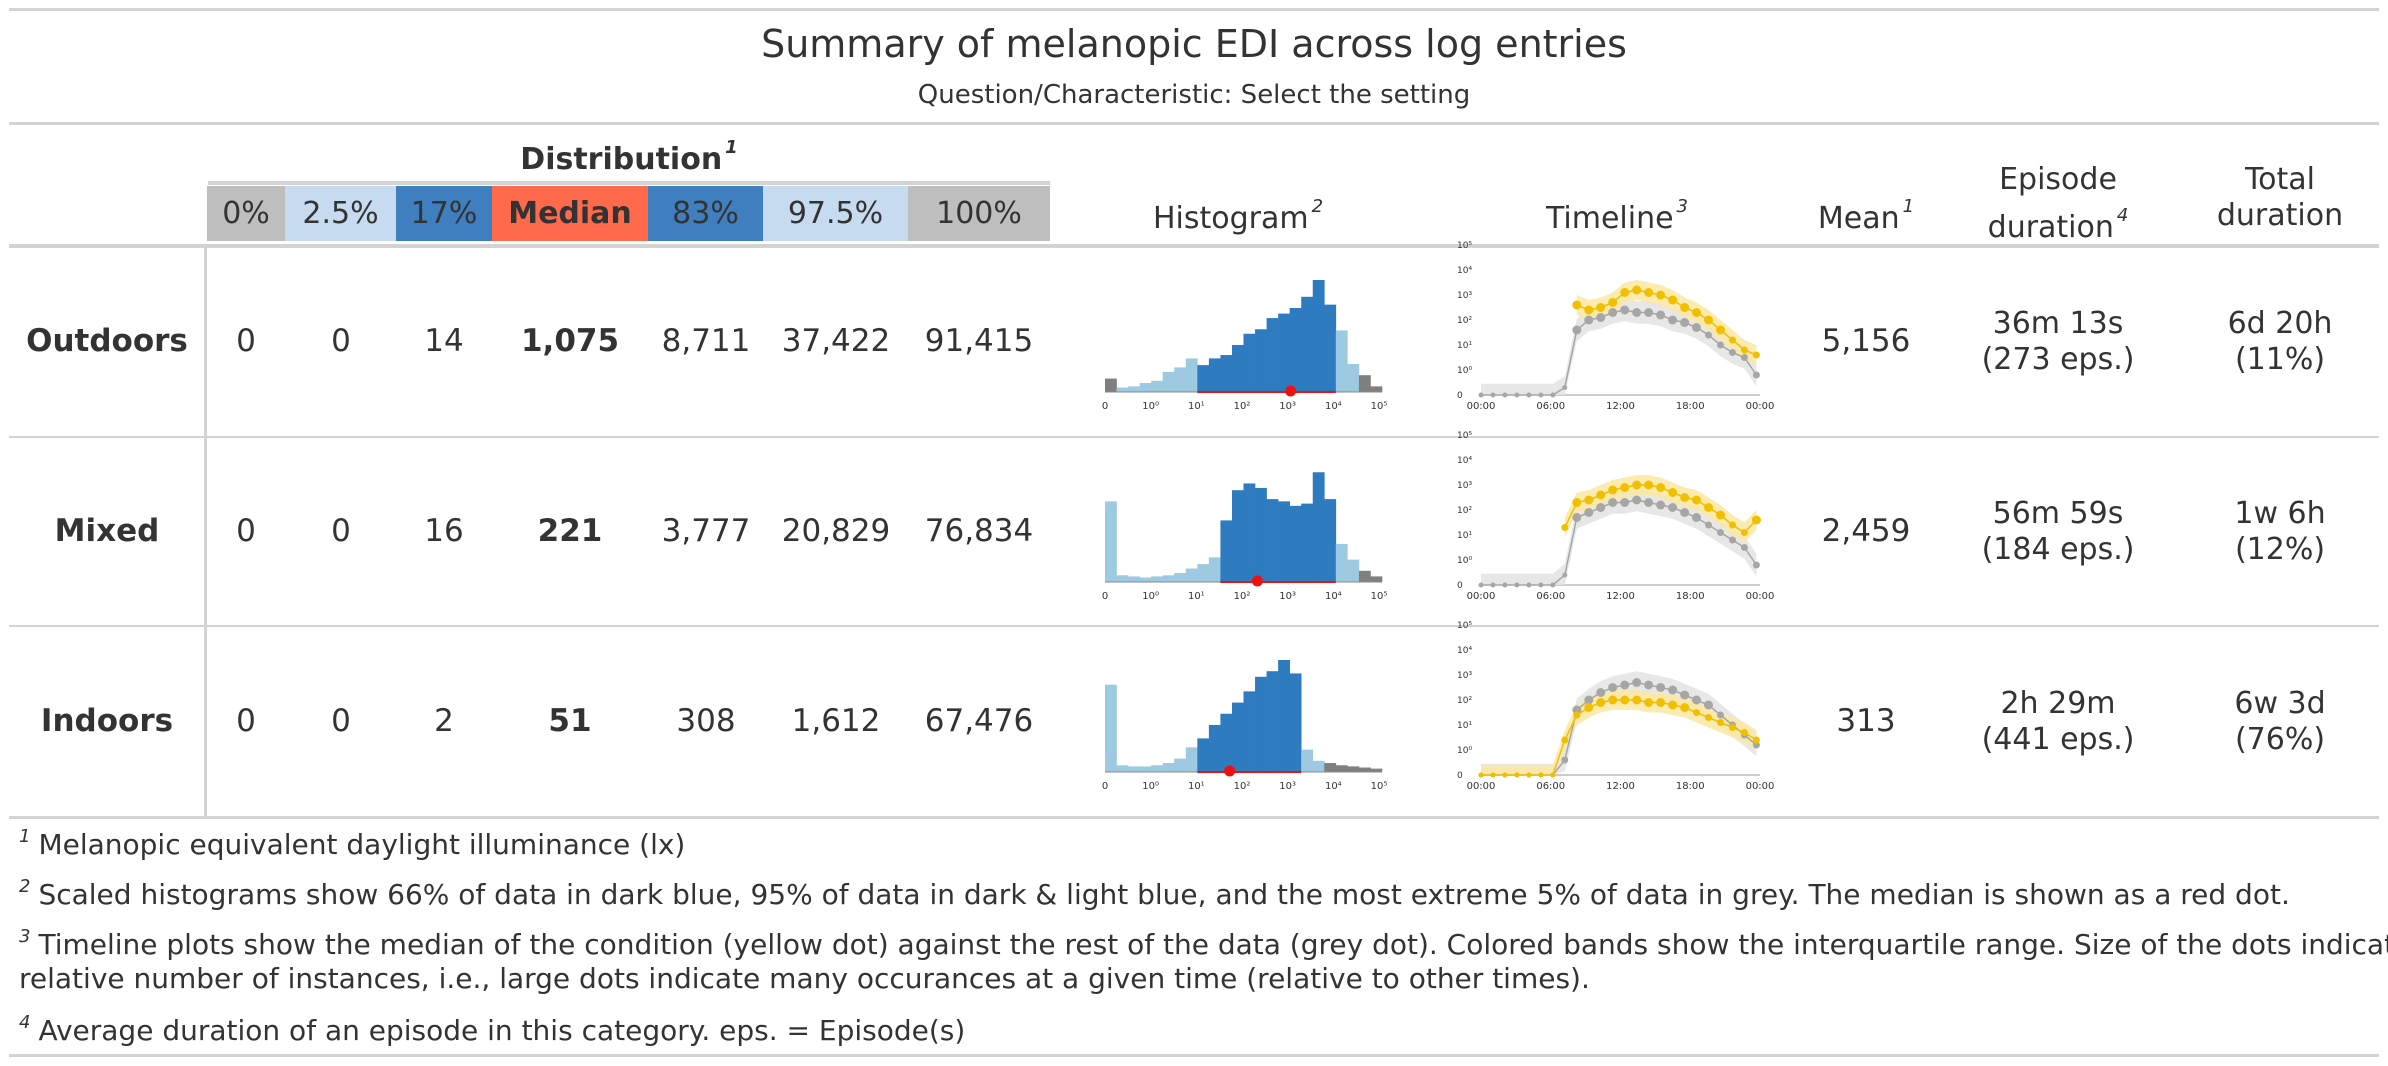 The height and width of the screenshot is (1066, 2388). I want to click on episode-duration: 2h 29m (441 eps.), so click(2058, 721).